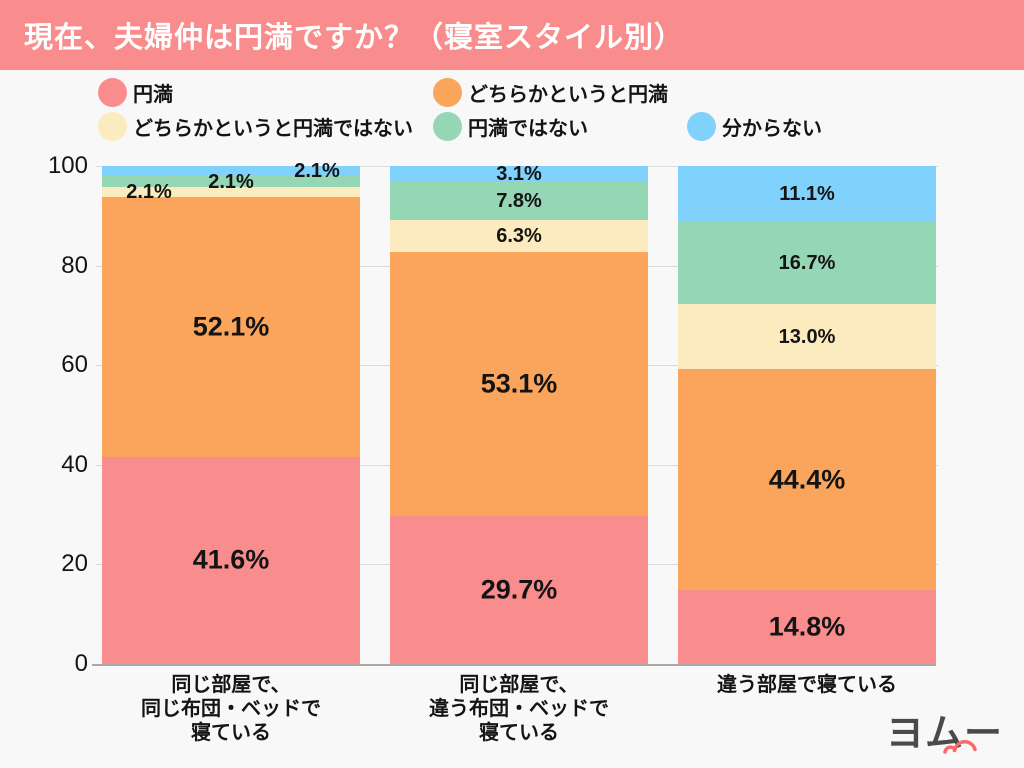  I want to click on legend-label: 円満, so click(153, 94).